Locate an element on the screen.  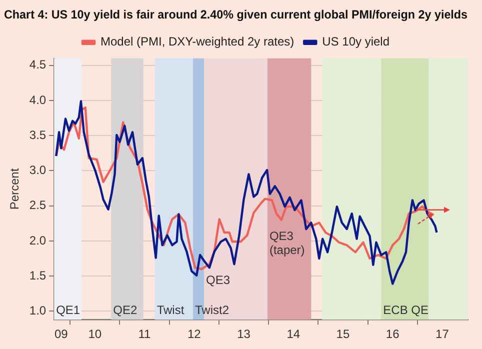
y-tick-label: 3.5 is located at coordinates (37, 135).